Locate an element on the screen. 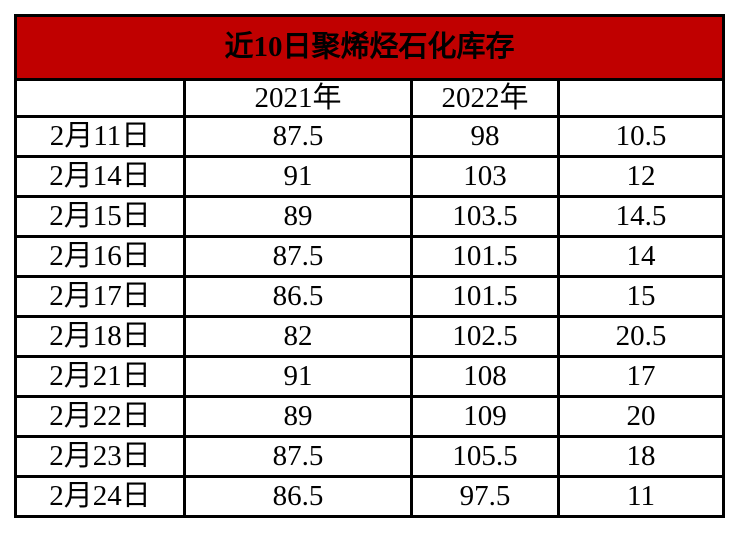 This screenshot has height=536, width=736. value-2022-cell: 105.5 is located at coordinates (485, 456).